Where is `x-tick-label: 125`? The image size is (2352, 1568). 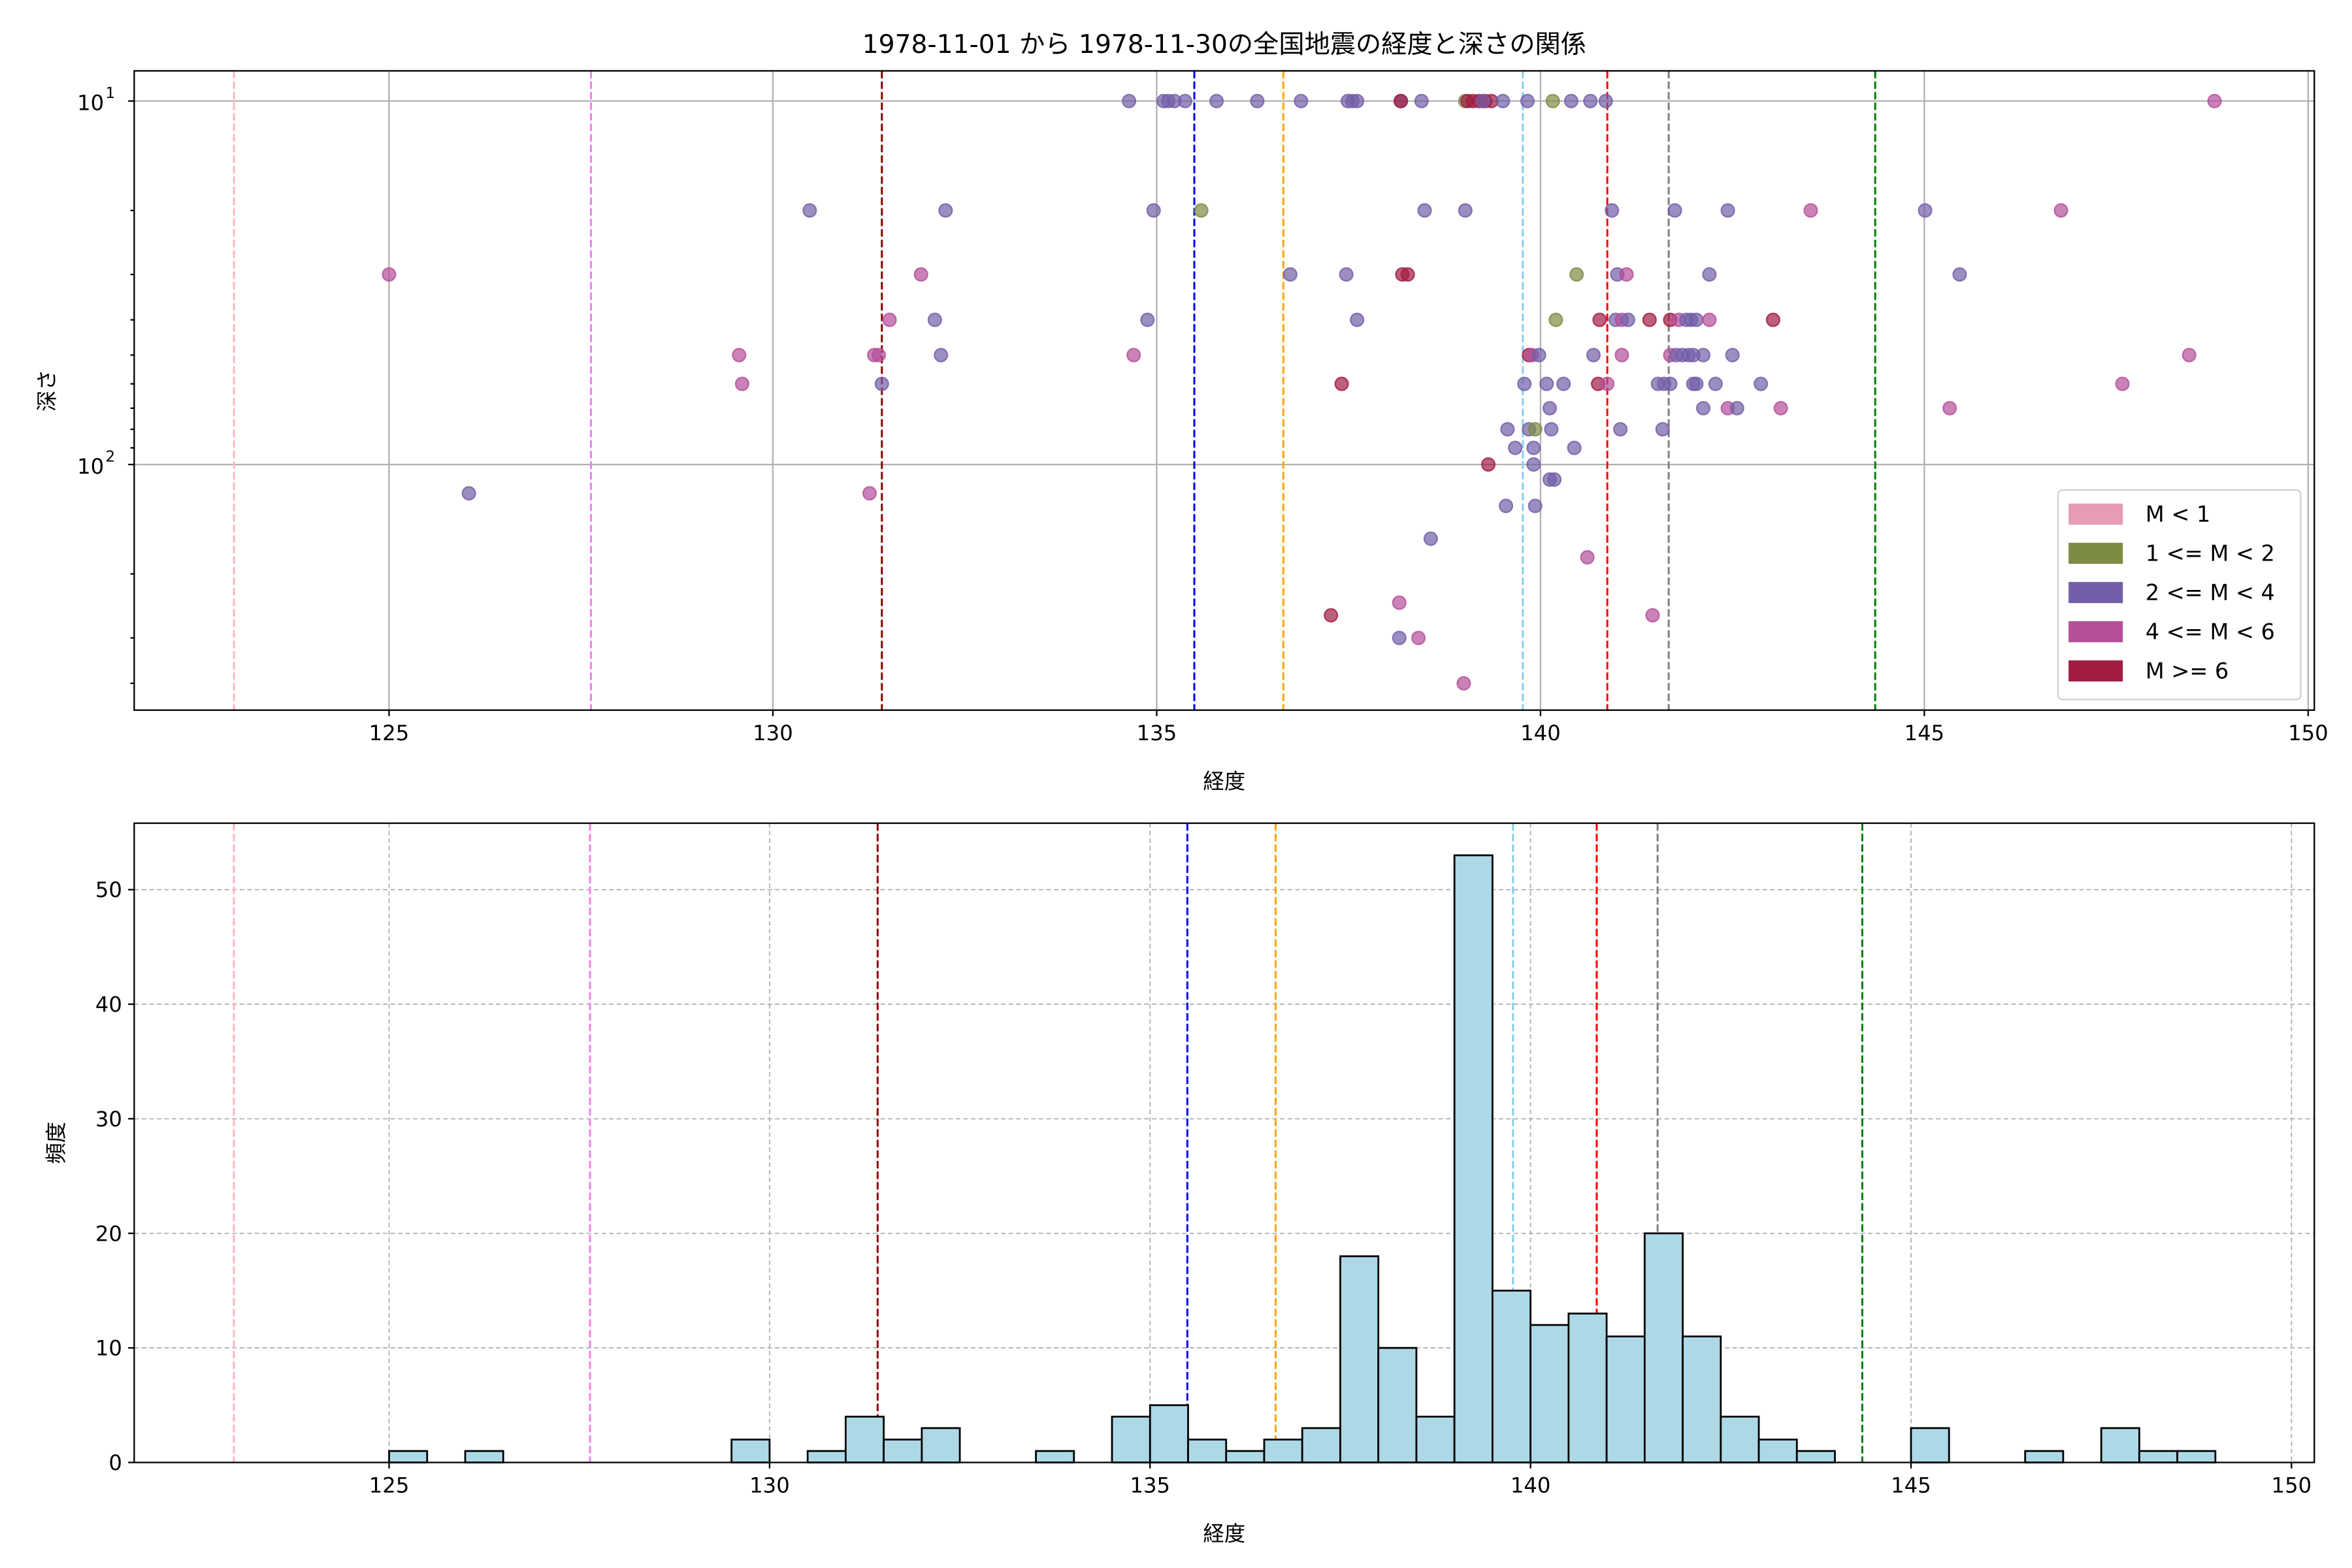 x-tick-label: 125 is located at coordinates (389, 1485).